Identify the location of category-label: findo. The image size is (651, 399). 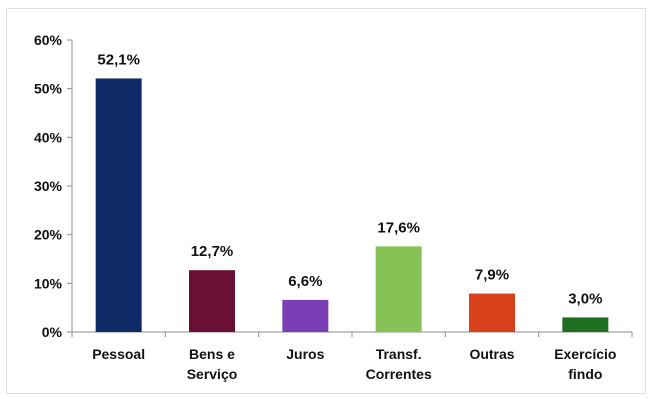
(585, 374).